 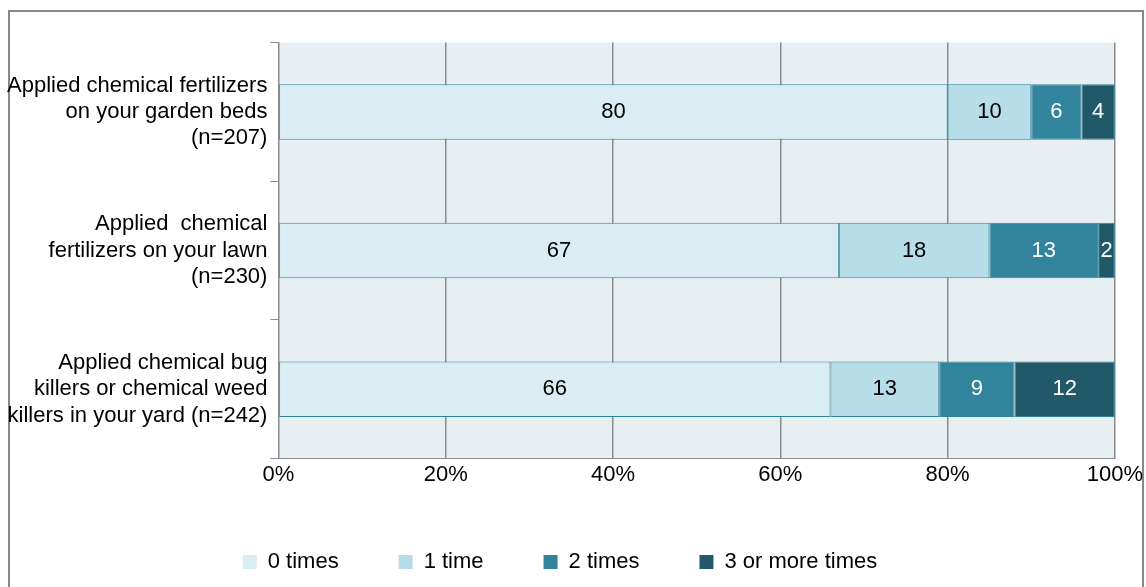 I want to click on data-label: 67, so click(x=559, y=249).